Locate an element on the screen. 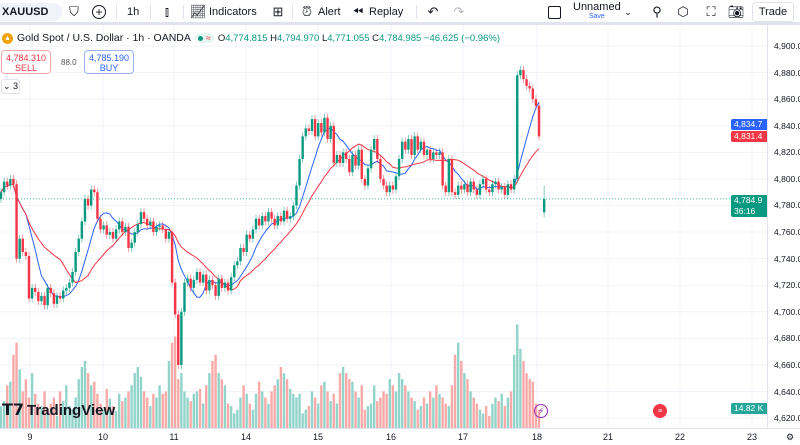 The width and height of the screenshot is (800, 445). replay-button: ⏪︎ Replay is located at coordinates (376, 12).